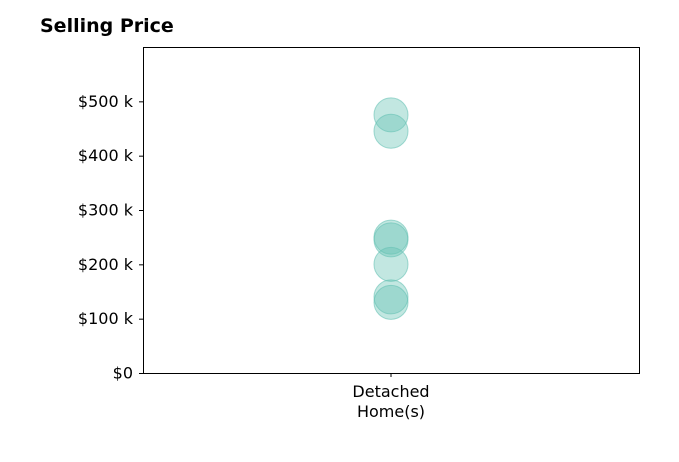 Image resolution: width=679 pixels, height=462 pixels. What do you see at coordinates (106, 264) in the screenshot?
I see `y-tick-label: $200 k` at bounding box center [106, 264].